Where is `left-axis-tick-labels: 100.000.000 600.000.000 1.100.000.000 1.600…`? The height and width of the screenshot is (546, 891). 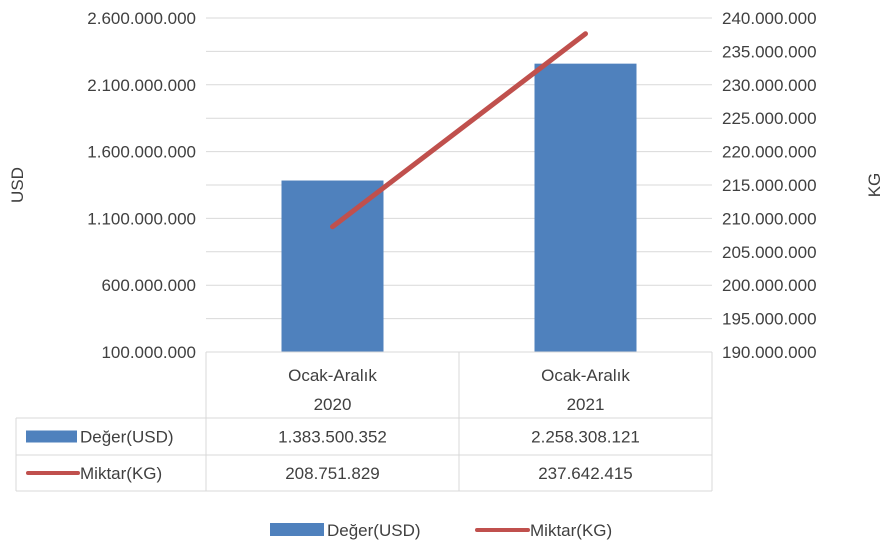 left-axis-tick-labels: 100.000.000 600.000.000 1.100.000.000 1.600… is located at coordinates (141, 185).